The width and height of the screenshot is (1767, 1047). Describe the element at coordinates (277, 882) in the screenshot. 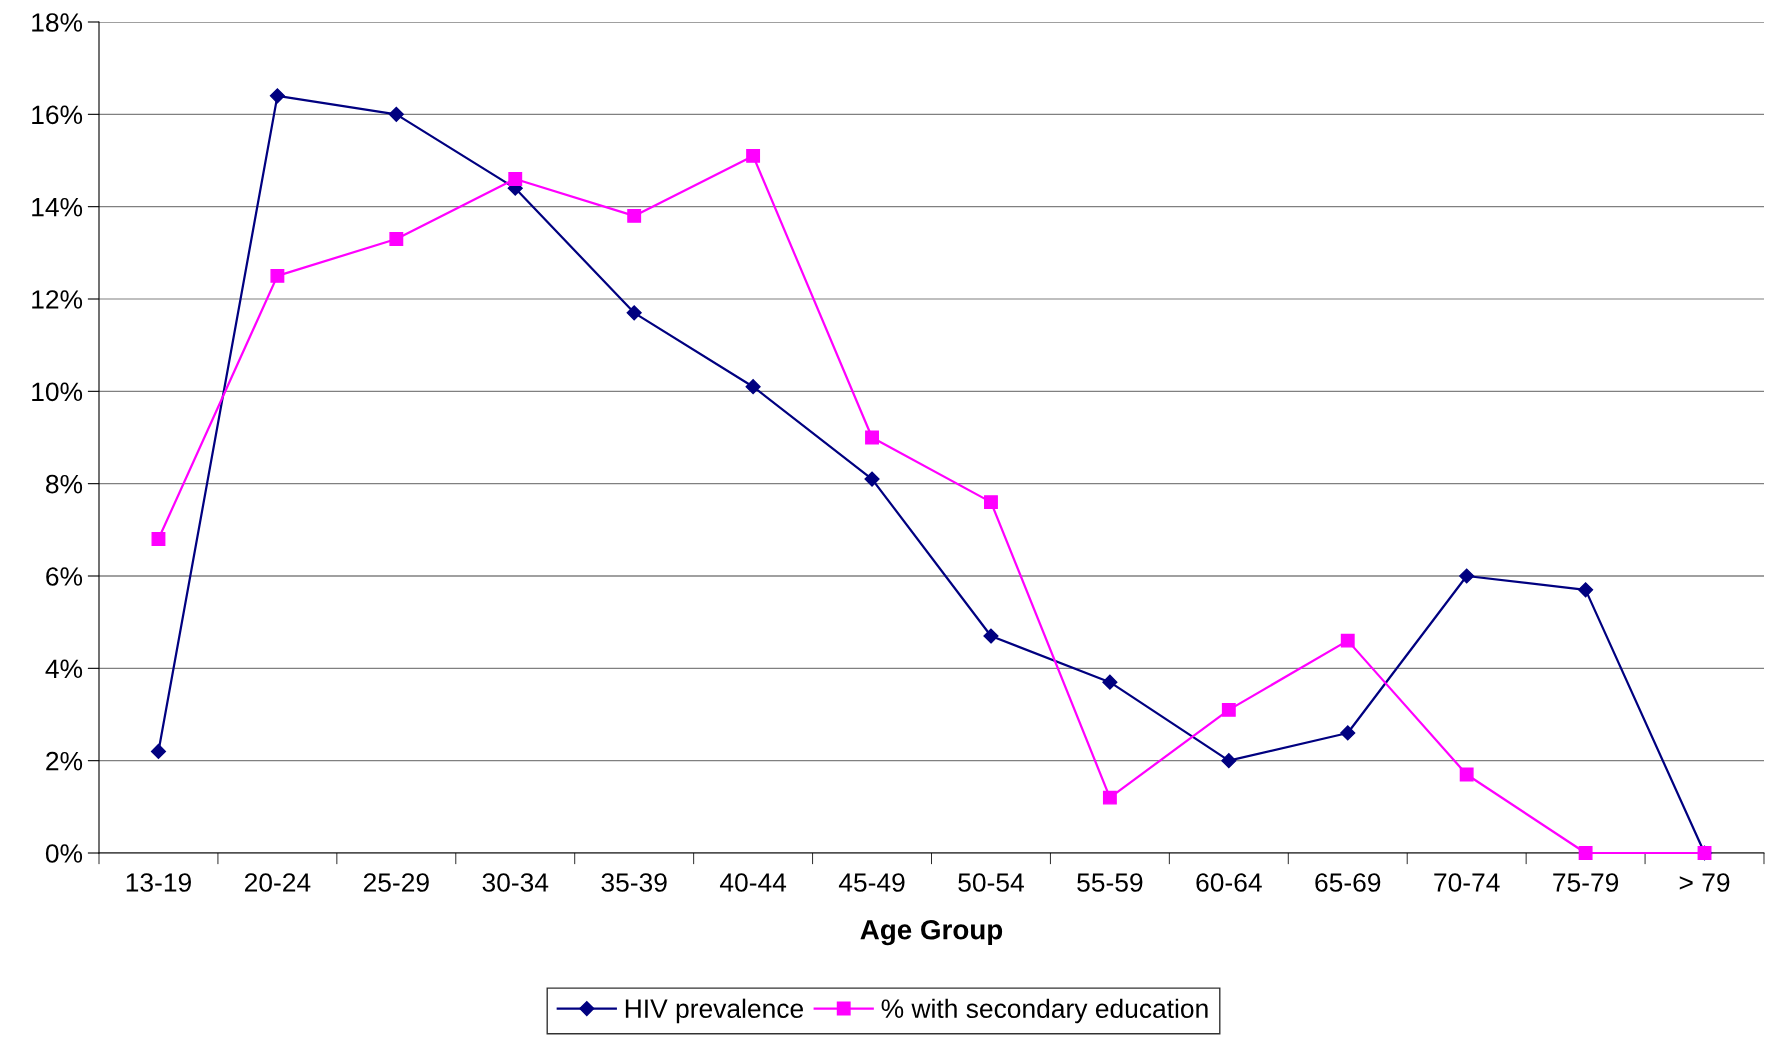

I see `x-tick-label: 20-24` at that location.